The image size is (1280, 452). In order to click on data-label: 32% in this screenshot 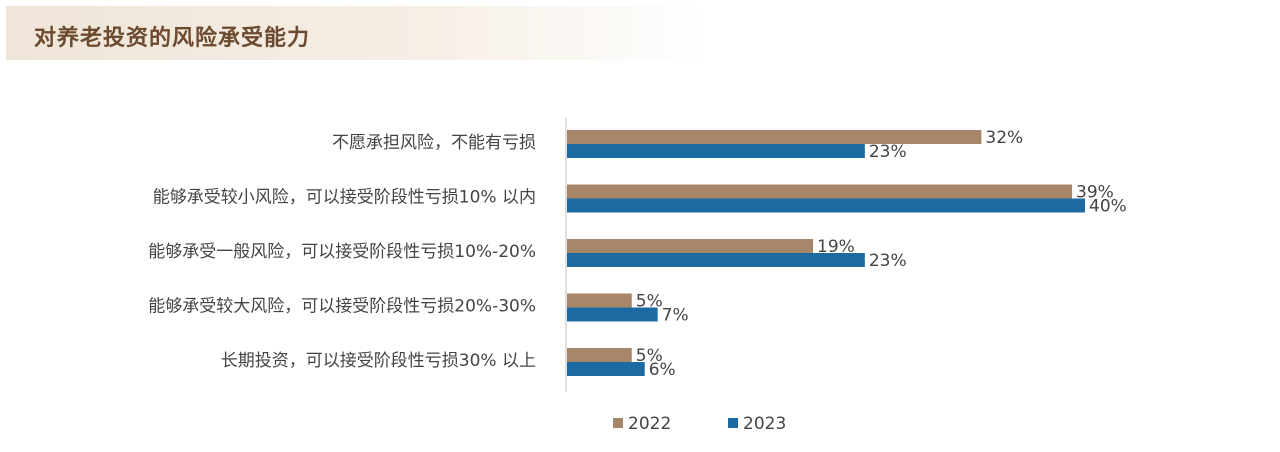, I will do `click(1004, 138)`.